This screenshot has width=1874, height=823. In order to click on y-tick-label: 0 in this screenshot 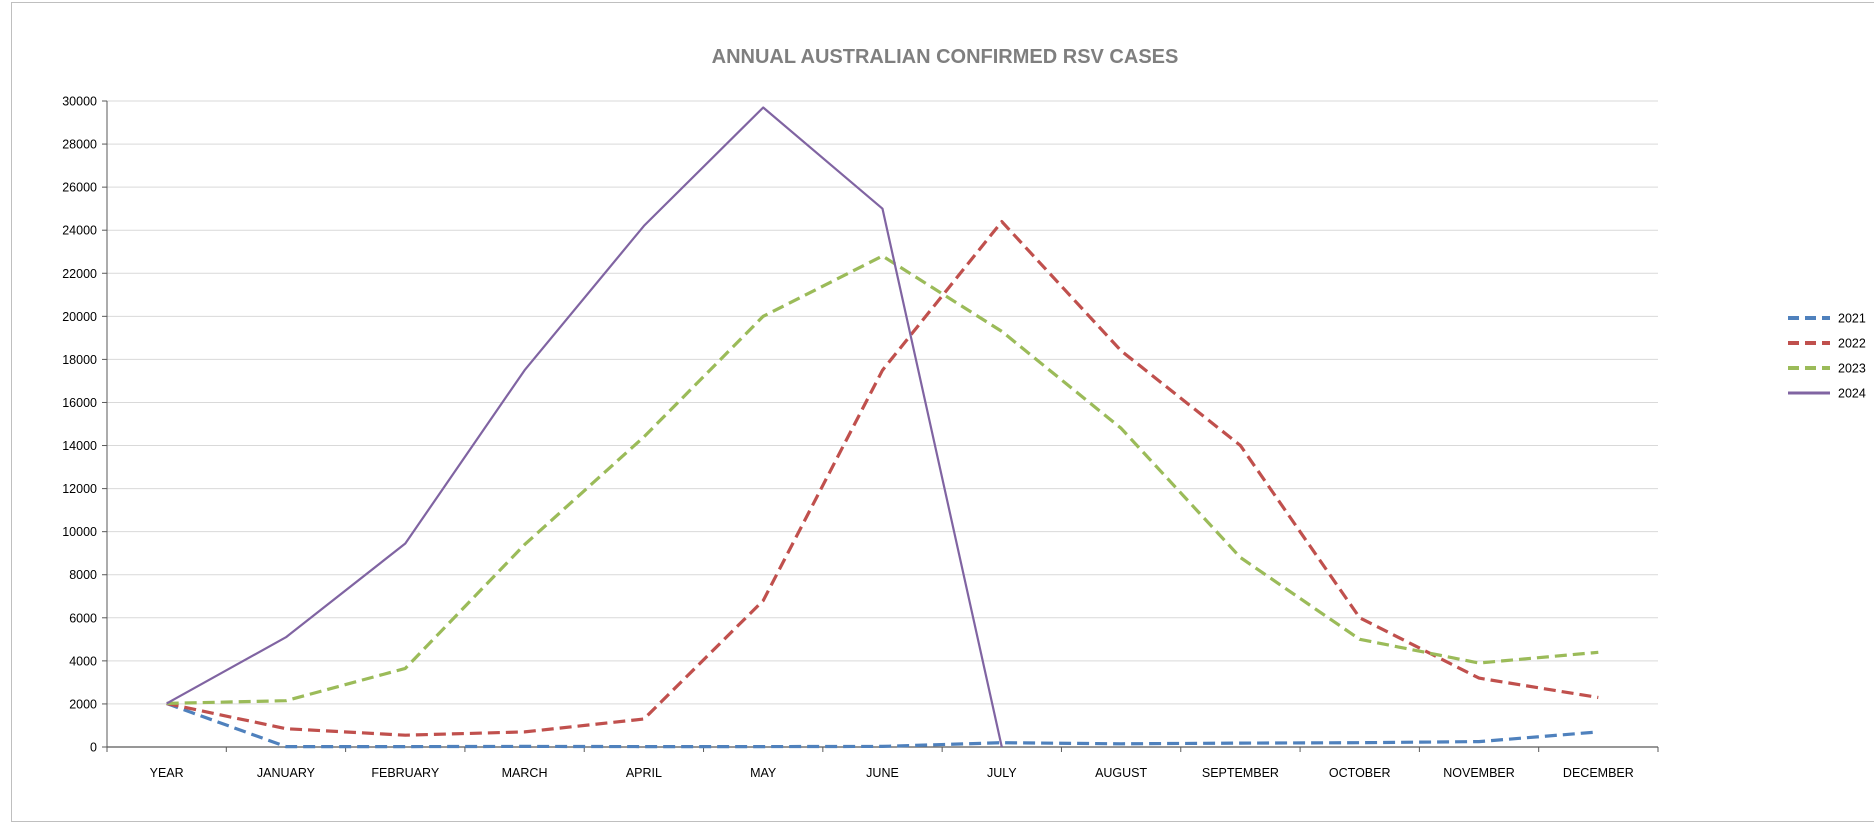, I will do `click(93, 748)`.